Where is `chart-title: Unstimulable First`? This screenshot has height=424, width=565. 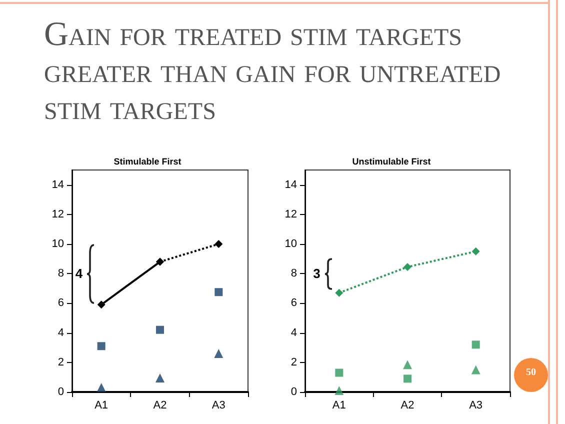
chart-title: Unstimulable First is located at coordinates (391, 161).